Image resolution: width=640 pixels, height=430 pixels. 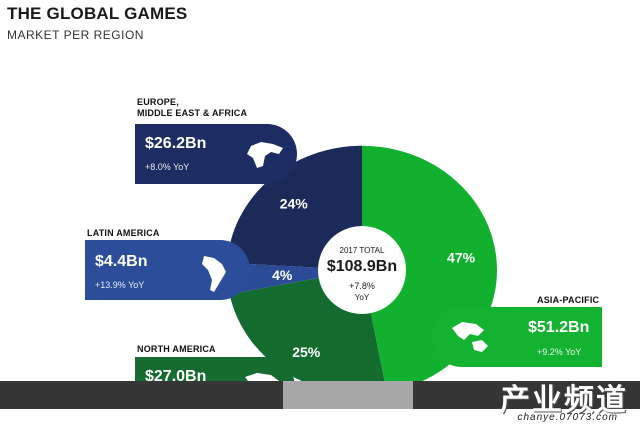 I want to click on watermark-logo: 产业频道, so click(x=564, y=400).